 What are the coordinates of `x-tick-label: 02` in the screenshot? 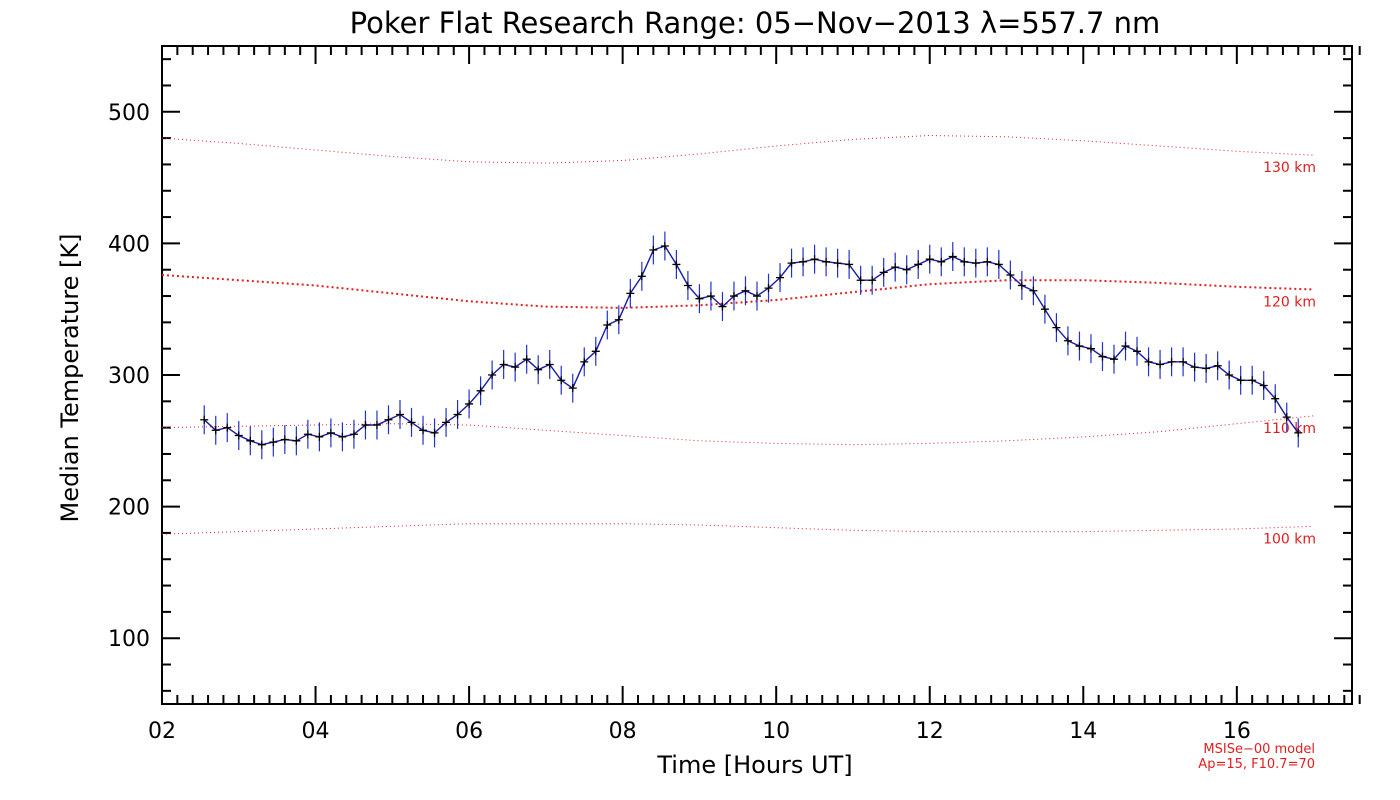 It's located at (162, 731).